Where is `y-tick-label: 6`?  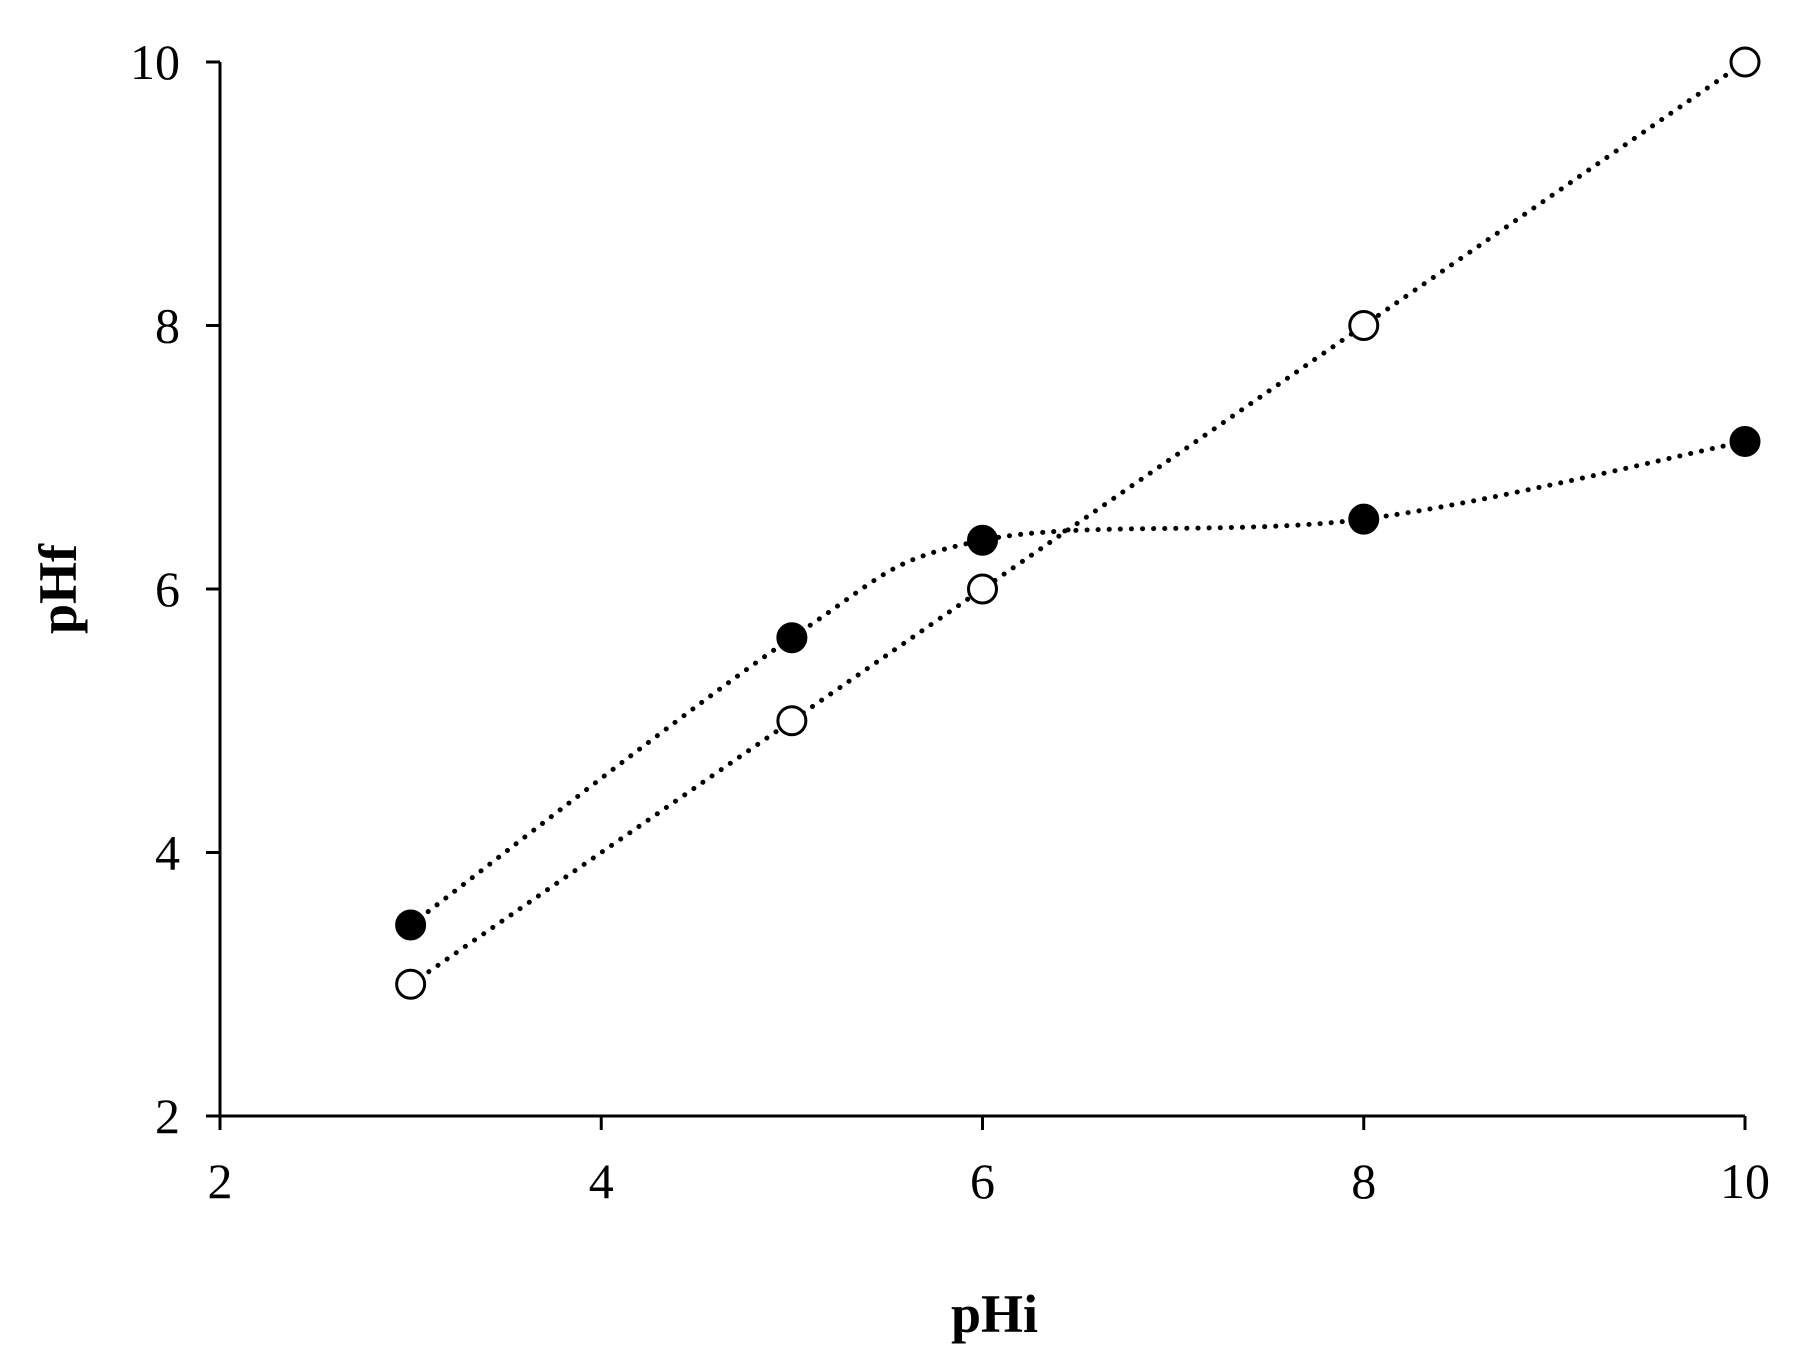 y-tick-label: 6 is located at coordinates (167, 589).